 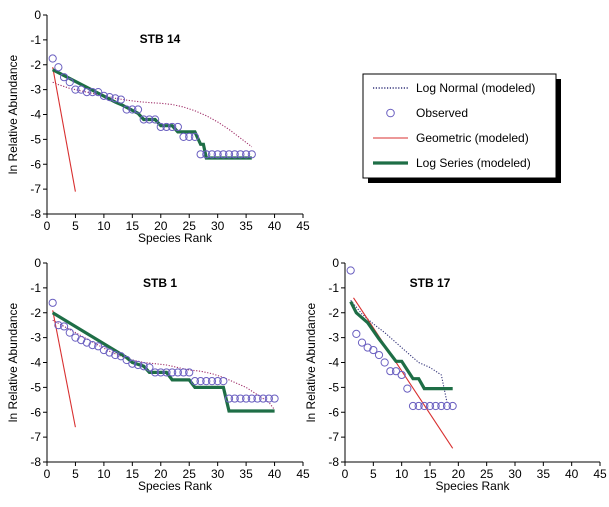 What do you see at coordinates (475, 88) in the screenshot?
I see `legend-entry-label: Log Normal (modeled)` at bounding box center [475, 88].